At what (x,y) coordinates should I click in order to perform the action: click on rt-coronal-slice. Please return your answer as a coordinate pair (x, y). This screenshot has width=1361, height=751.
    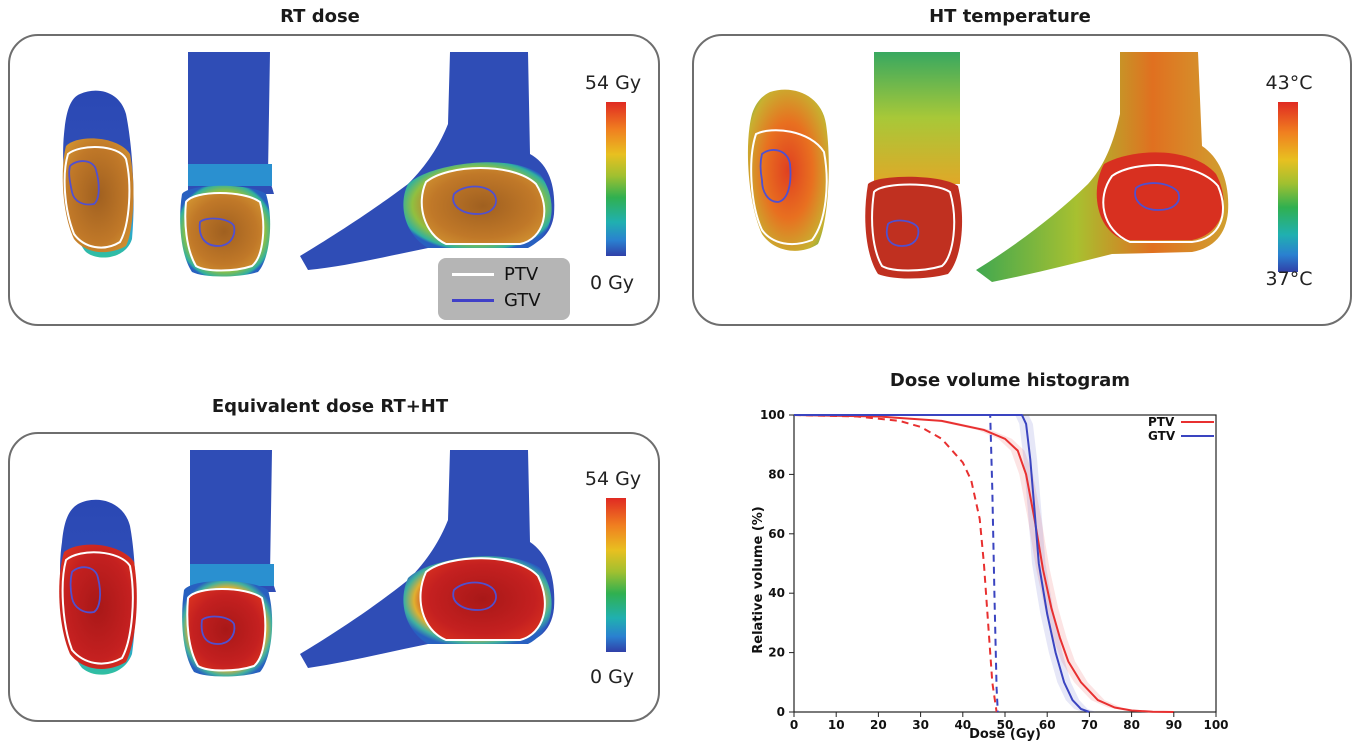
    Looking at the image, I should click on (227, 164).